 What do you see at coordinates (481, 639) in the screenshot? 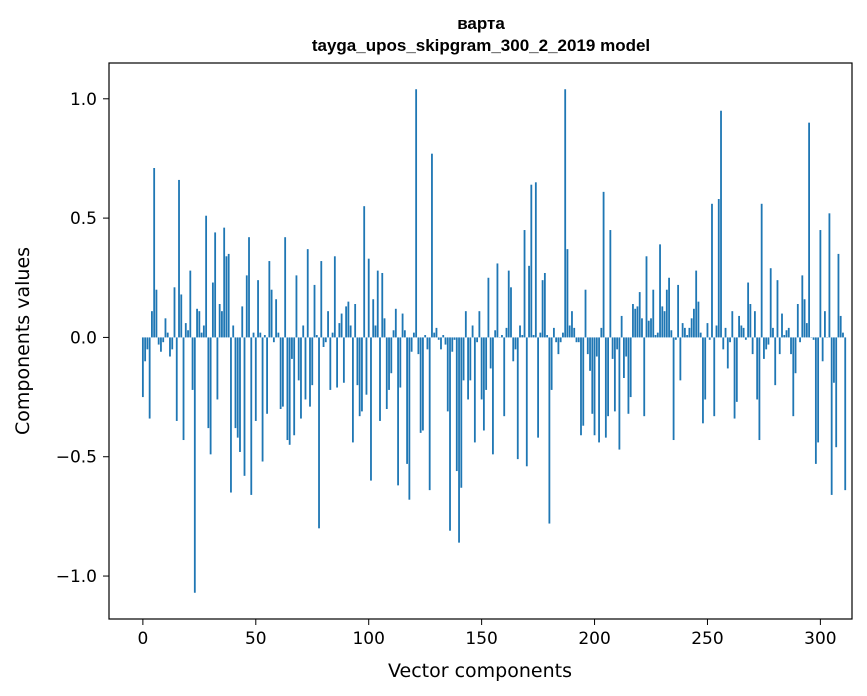
I see `x-tick-label: 150` at bounding box center [481, 639].